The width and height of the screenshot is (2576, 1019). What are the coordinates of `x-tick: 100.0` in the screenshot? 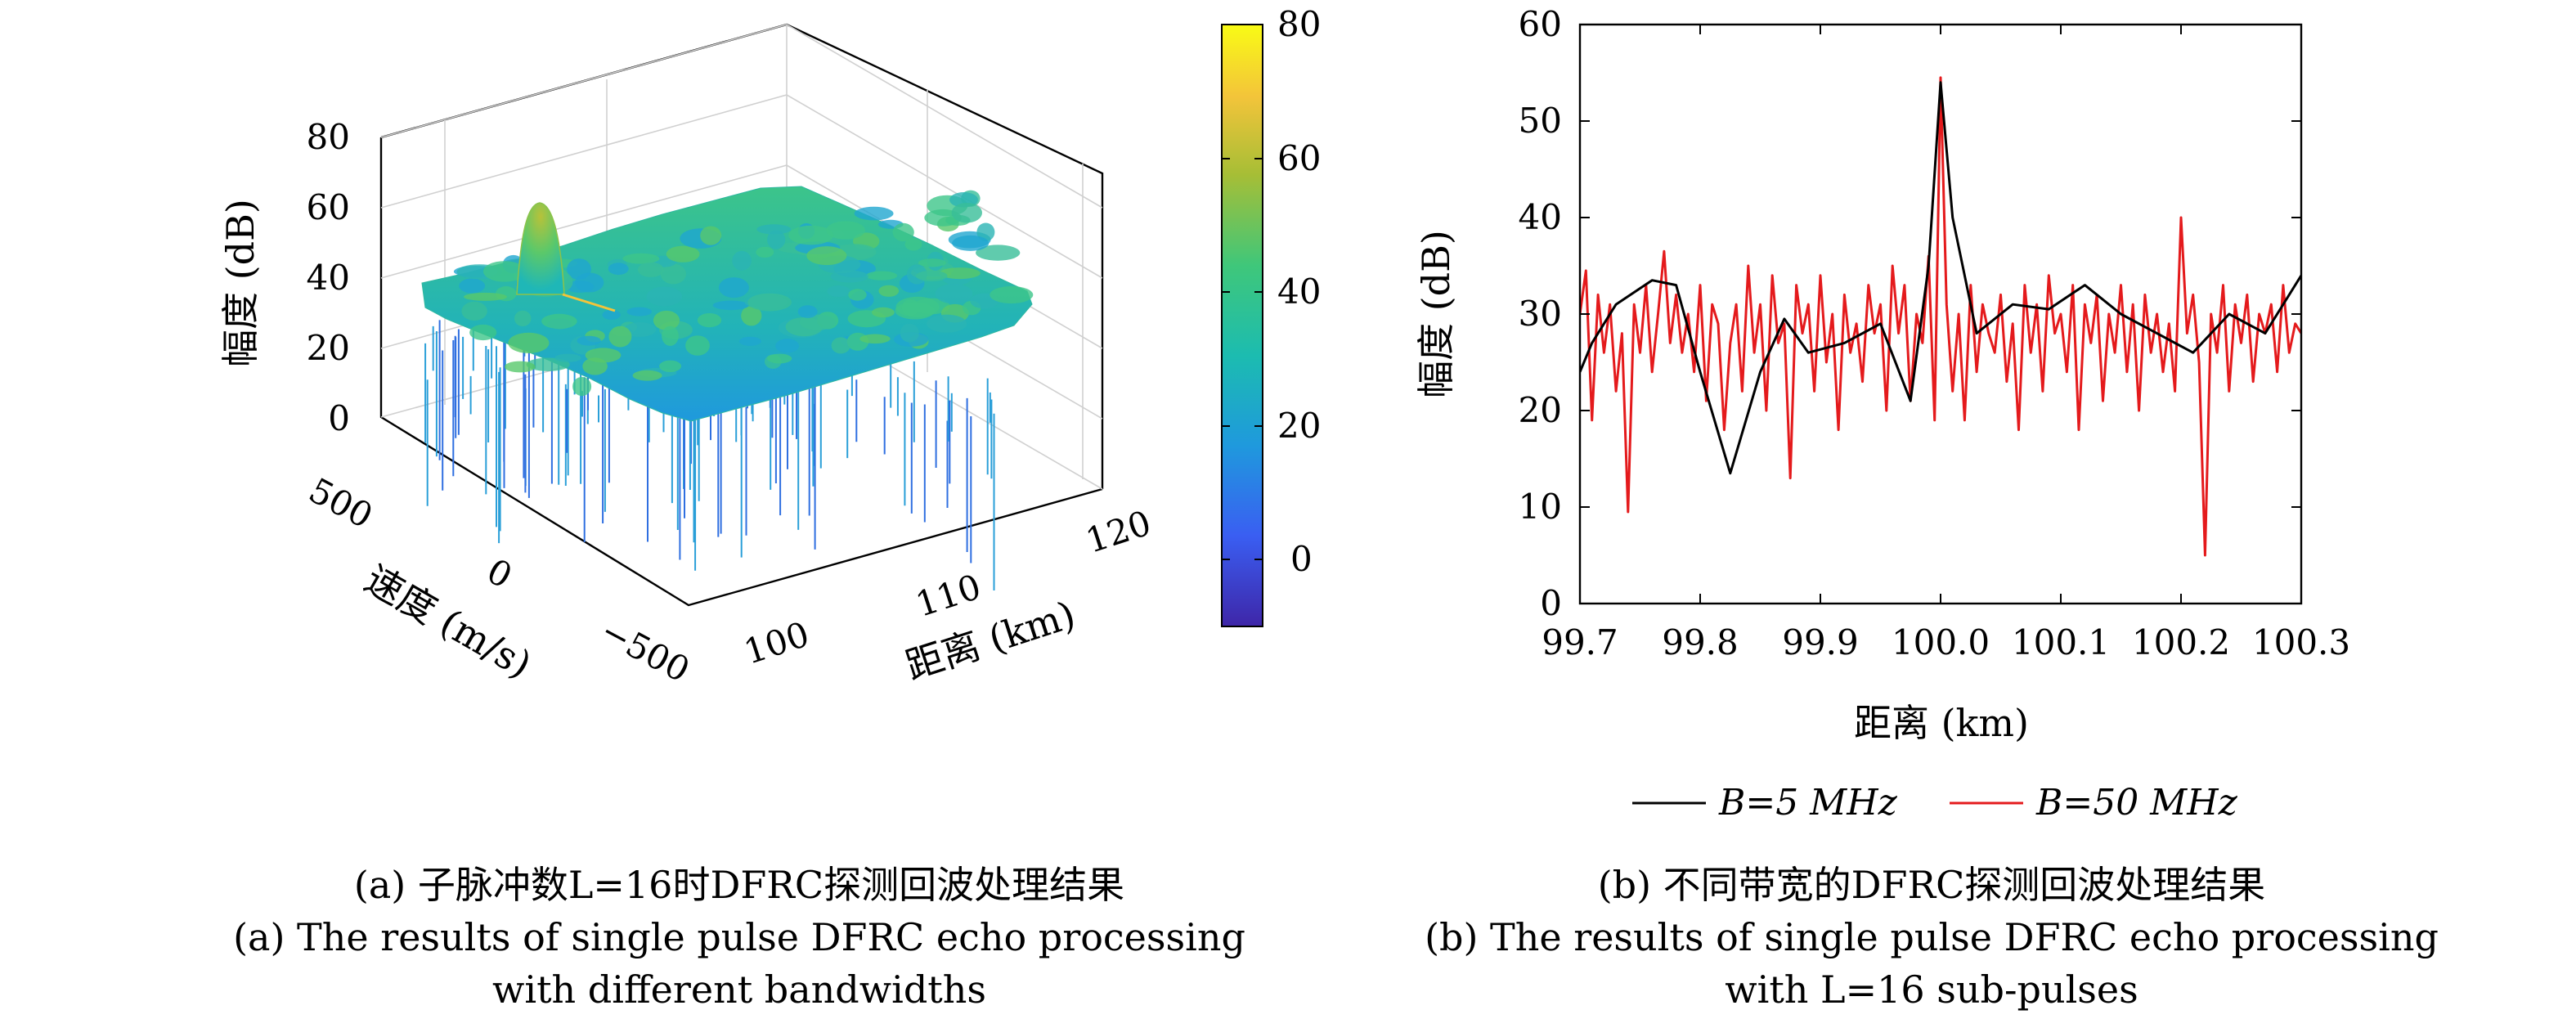 It's located at (1941, 642).